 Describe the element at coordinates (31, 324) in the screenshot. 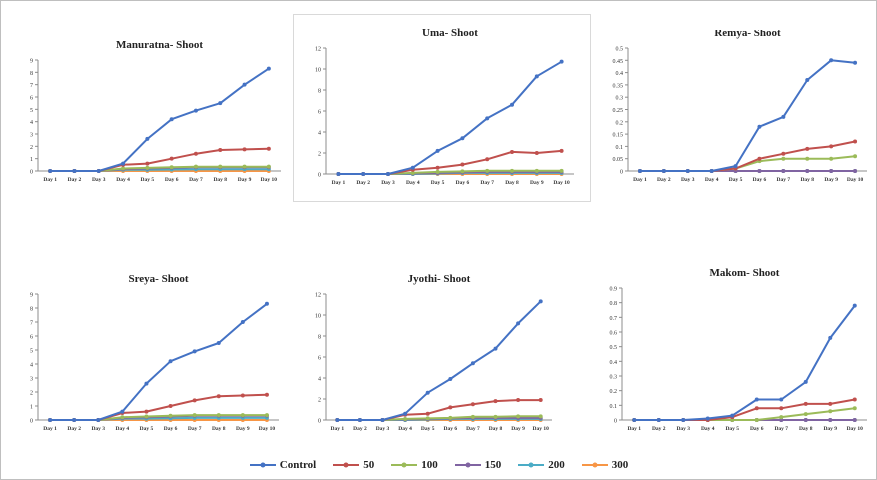

I see `y-tick-label: 7` at that location.